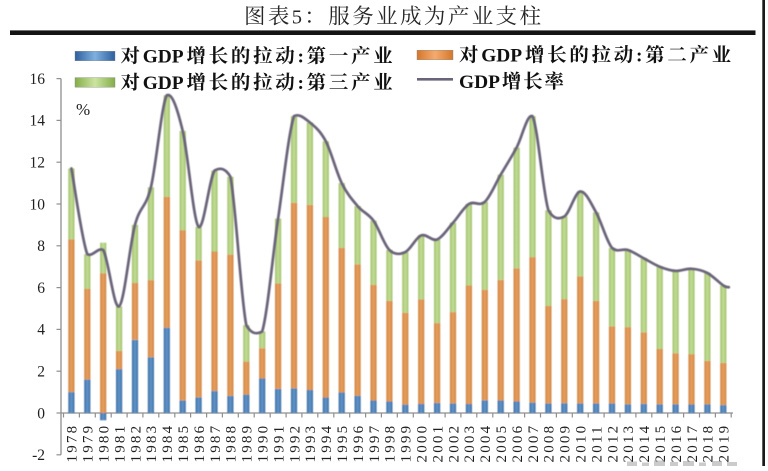 The height and width of the screenshot is (471, 768). I want to click on svg-text: 1995, so click(343, 443).